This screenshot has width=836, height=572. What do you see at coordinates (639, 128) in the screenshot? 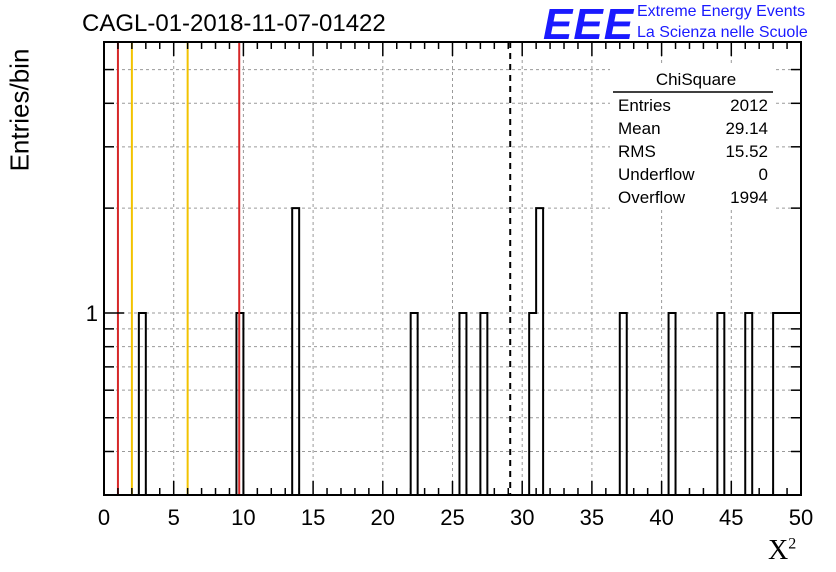
I see `stats-label: Mean` at bounding box center [639, 128].